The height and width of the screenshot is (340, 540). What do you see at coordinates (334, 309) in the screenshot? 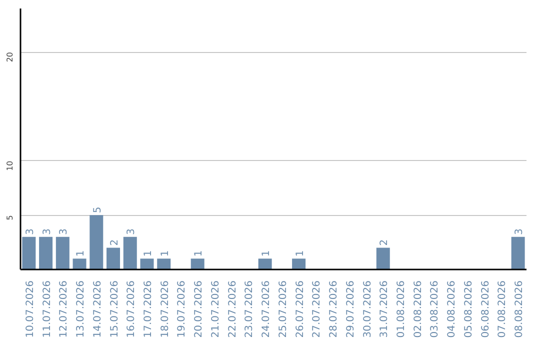
I see `x-tick-label: 28.07.2026` at bounding box center [334, 309].